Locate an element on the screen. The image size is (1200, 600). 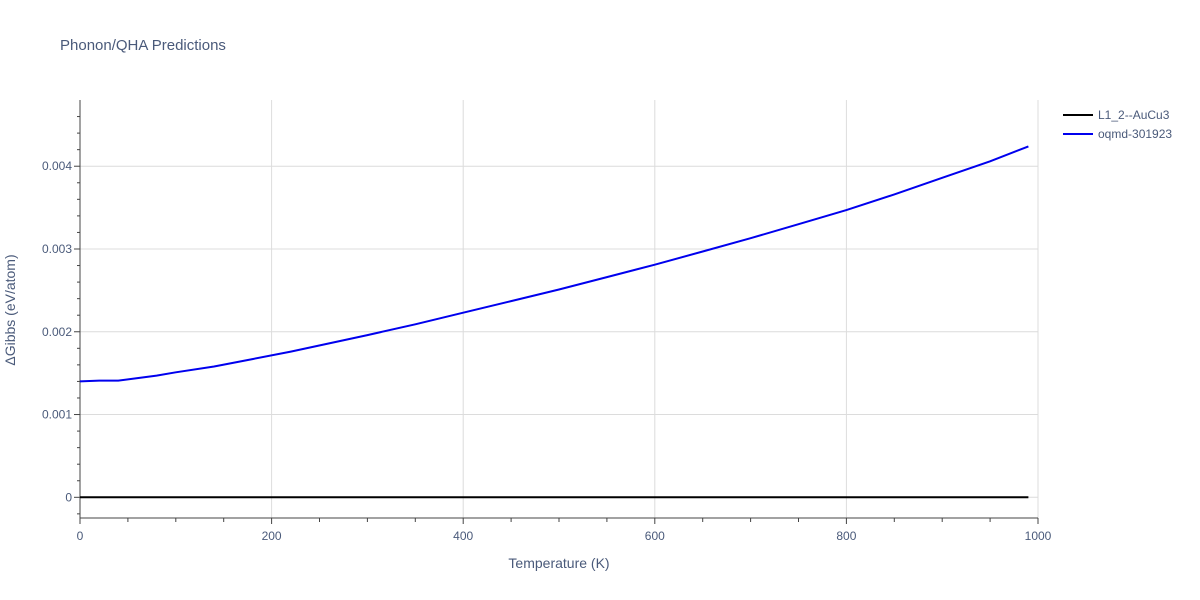
y-tick-label: 0.004 is located at coordinates (57, 166).